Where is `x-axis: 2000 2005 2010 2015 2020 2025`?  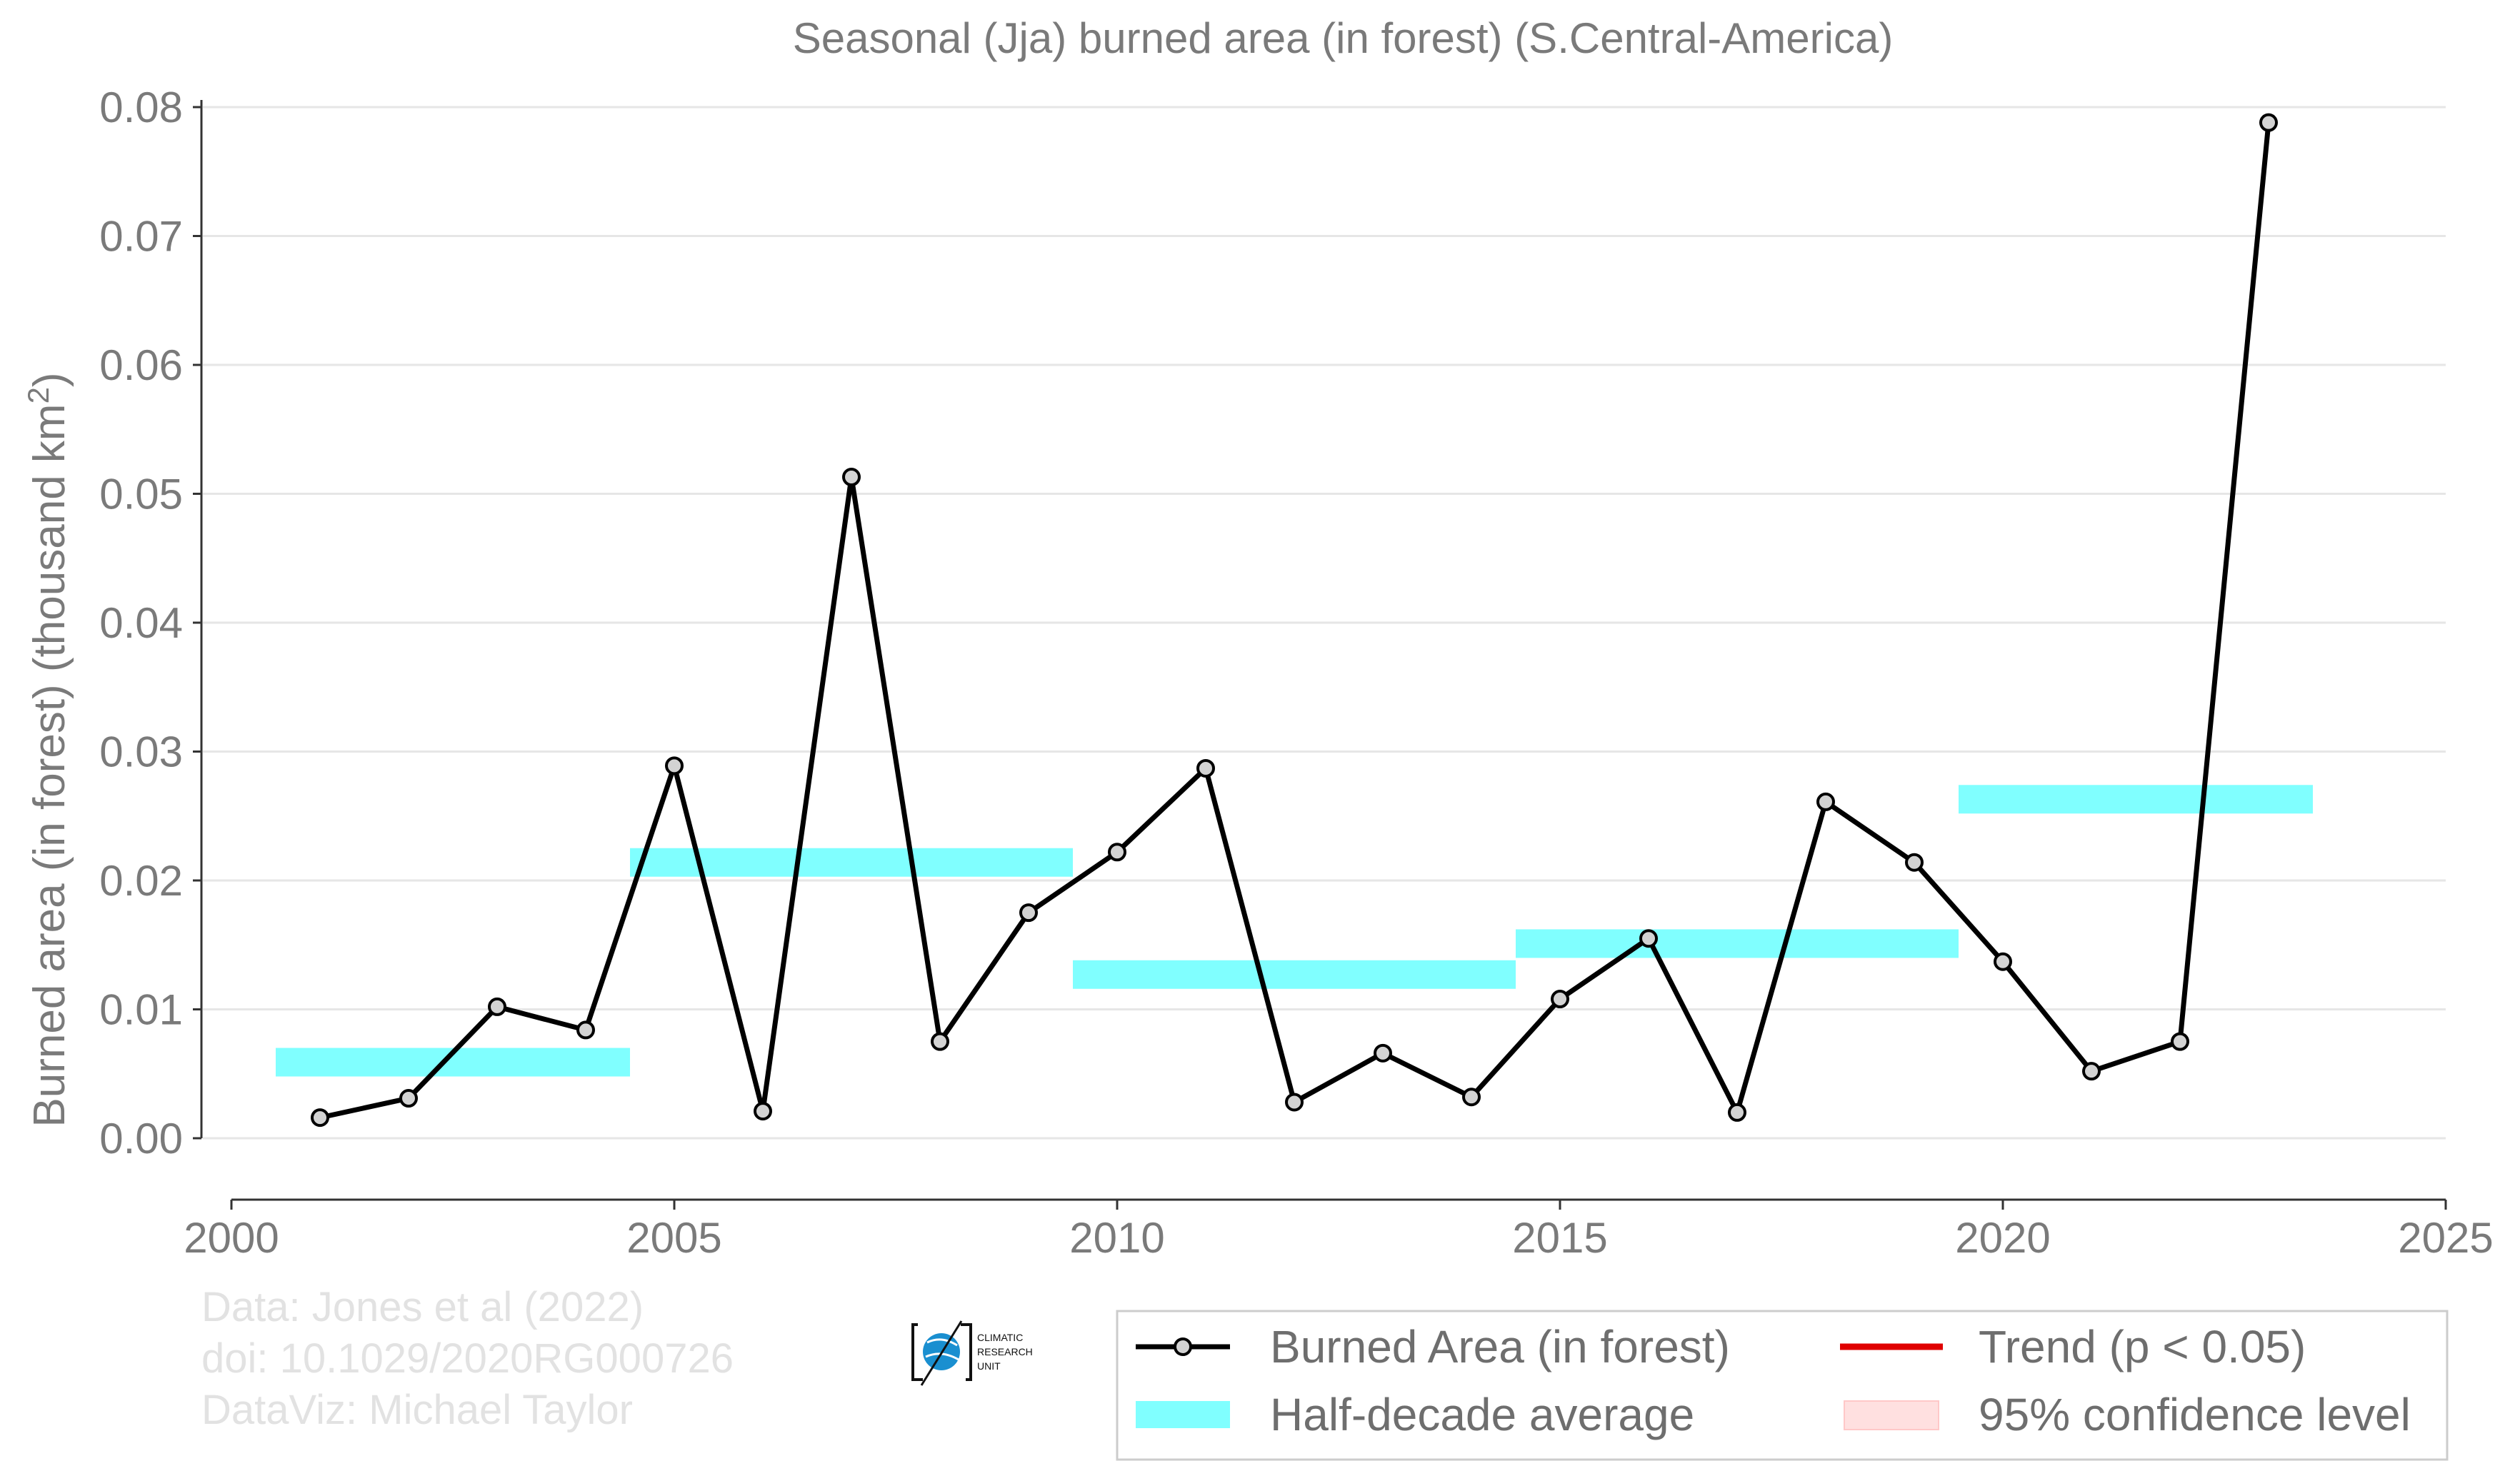 x-axis: 2000 2005 2010 2015 2020 2025 is located at coordinates (1339, 1230).